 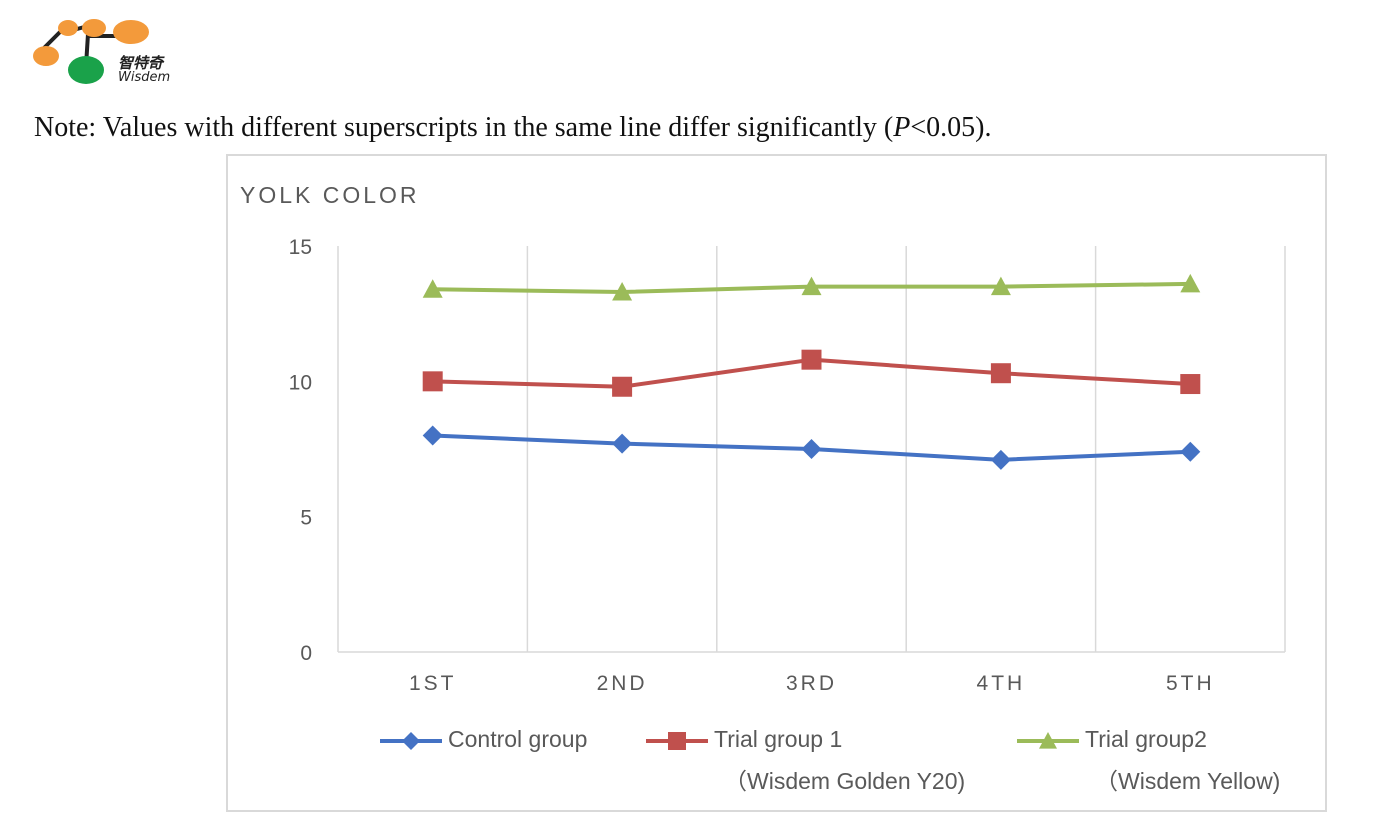 What do you see at coordinates (306, 518) in the screenshot?
I see `y-tick-label: 5` at bounding box center [306, 518].